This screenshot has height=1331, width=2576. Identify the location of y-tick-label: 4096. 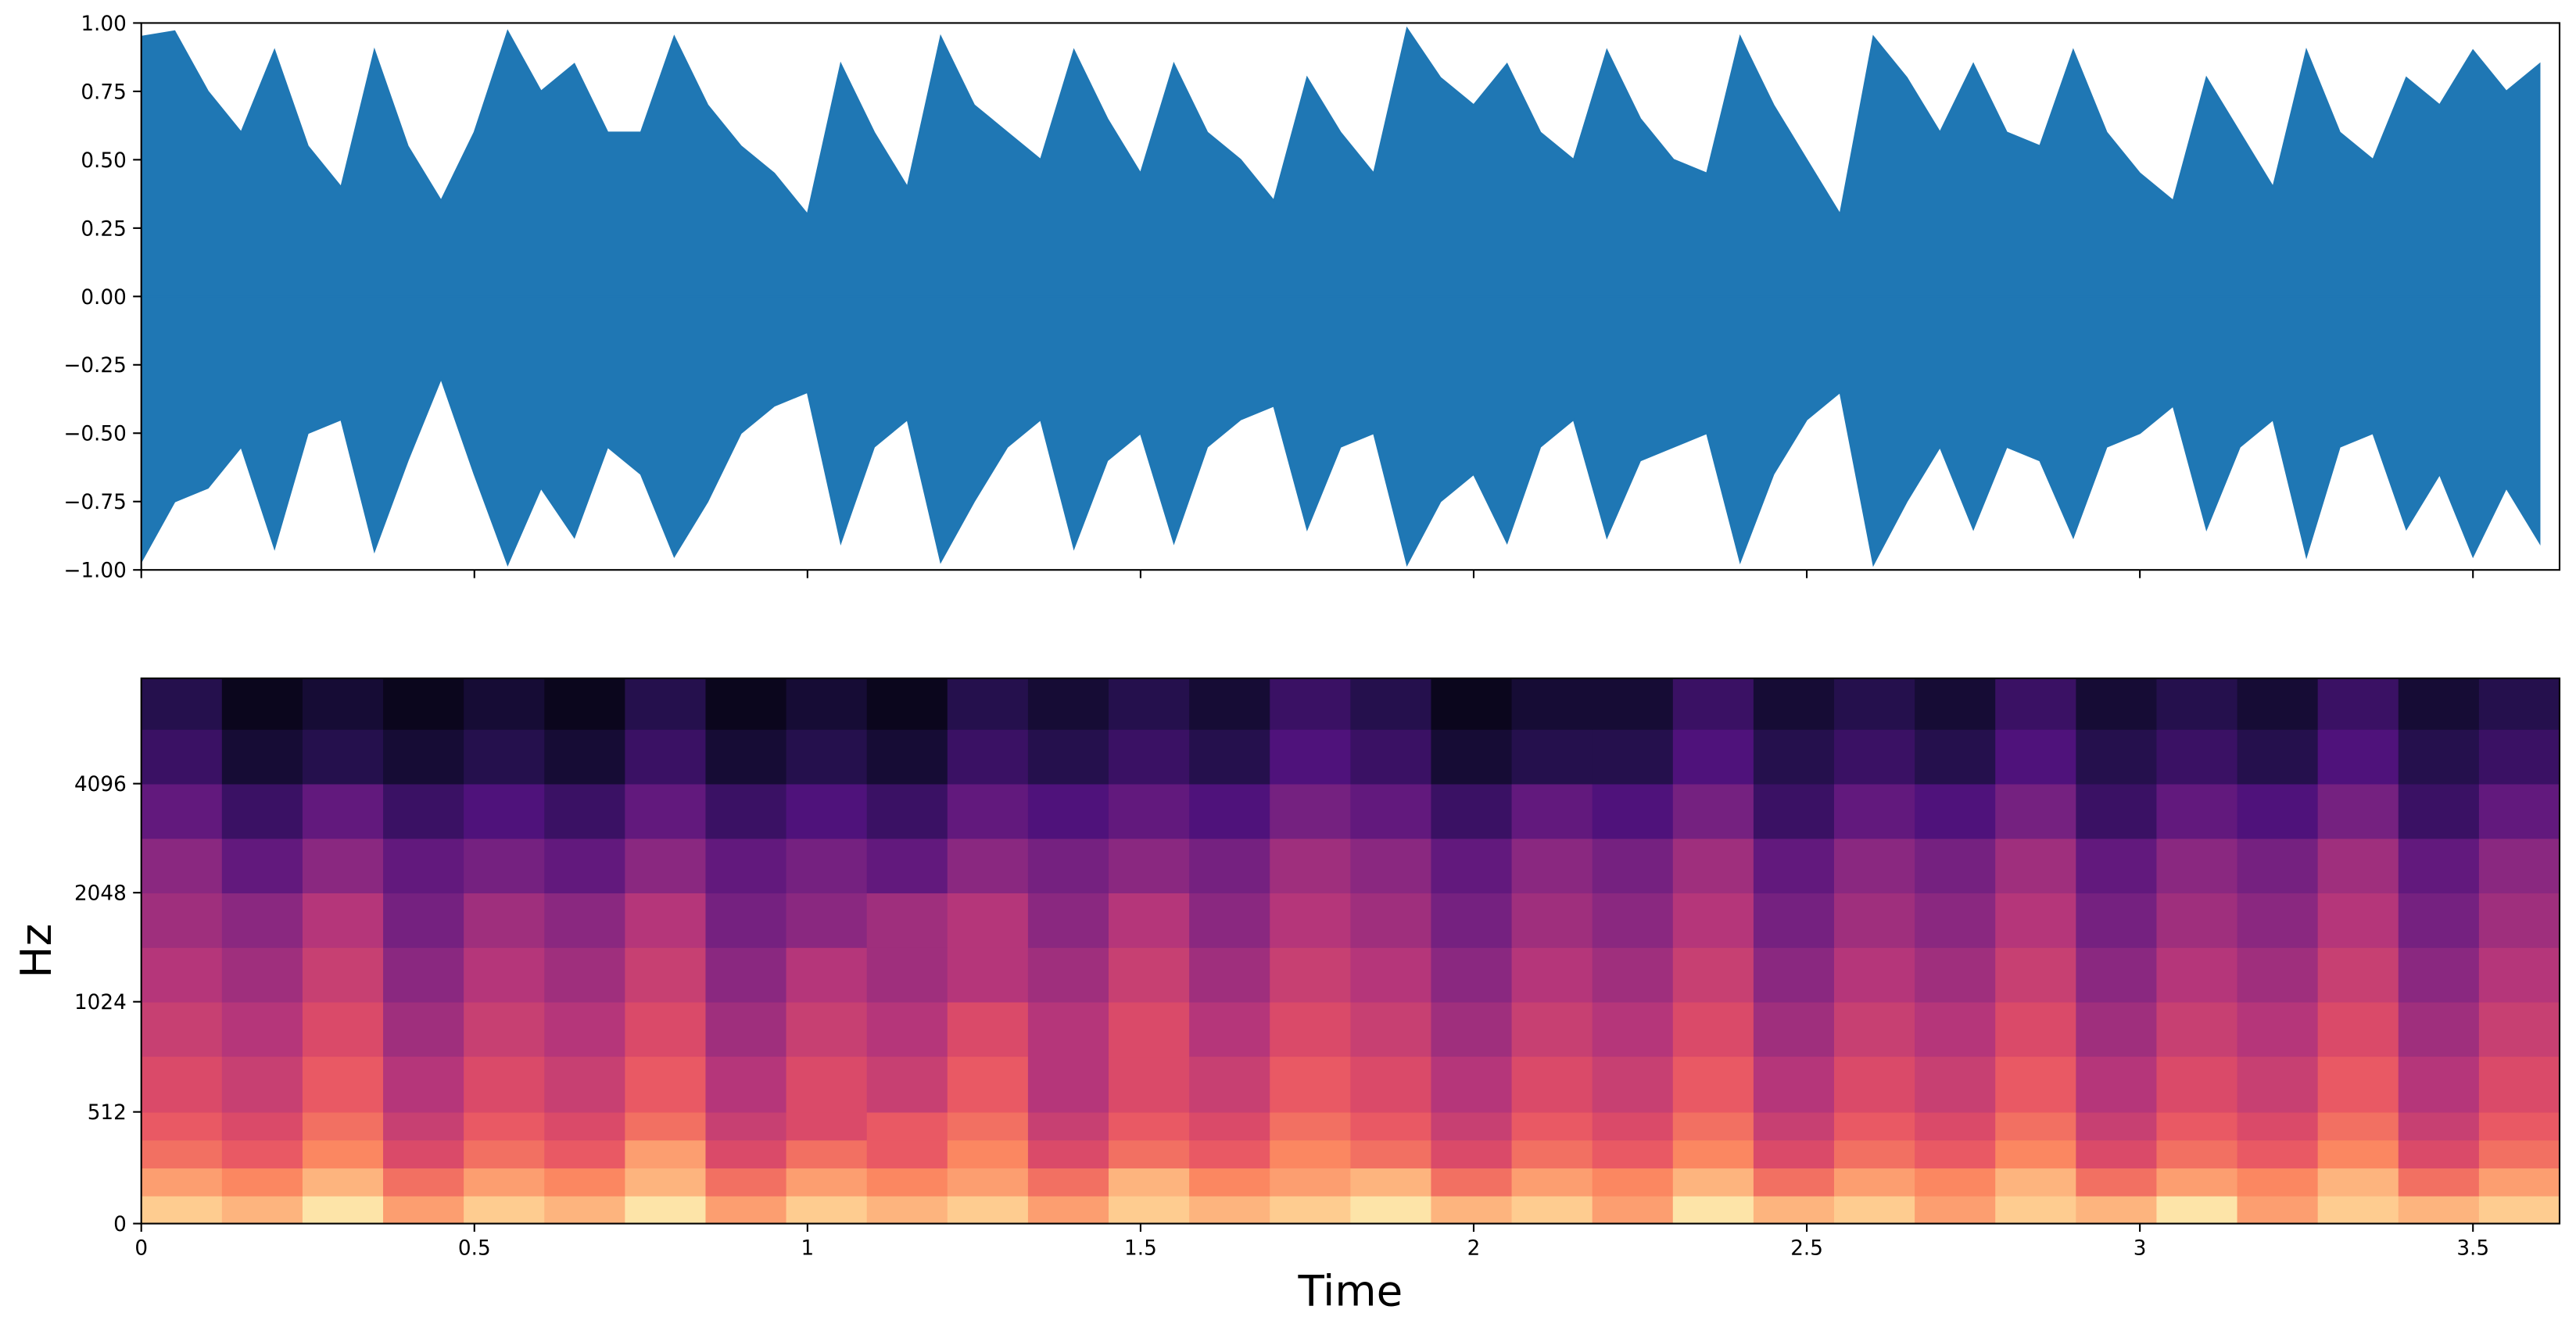
(100, 784).